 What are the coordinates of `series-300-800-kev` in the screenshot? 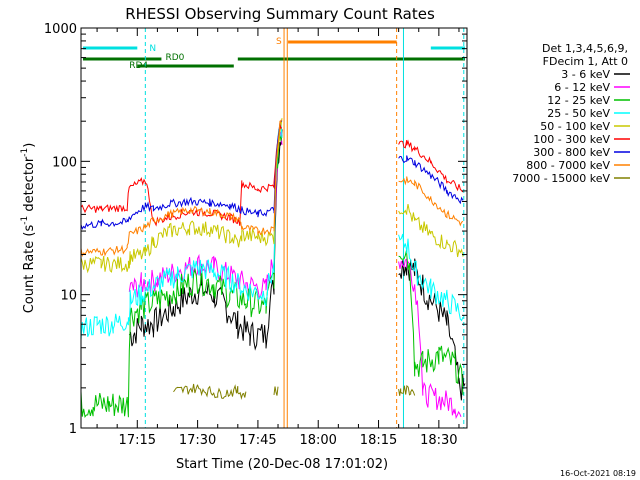 It's located at (272, 174).